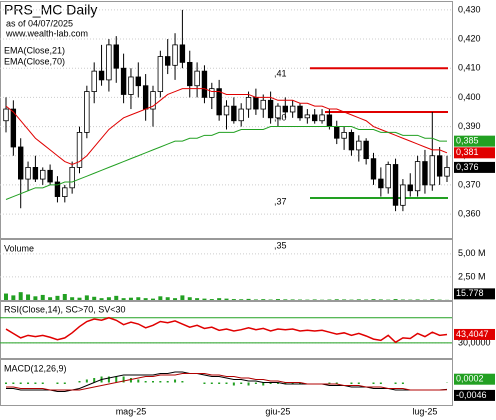 The image size is (496, 420). What do you see at coordinates (472, 276) in the screenshot?
I see `y-tick-label: 2,50 M` at bounding box center [472, 276].